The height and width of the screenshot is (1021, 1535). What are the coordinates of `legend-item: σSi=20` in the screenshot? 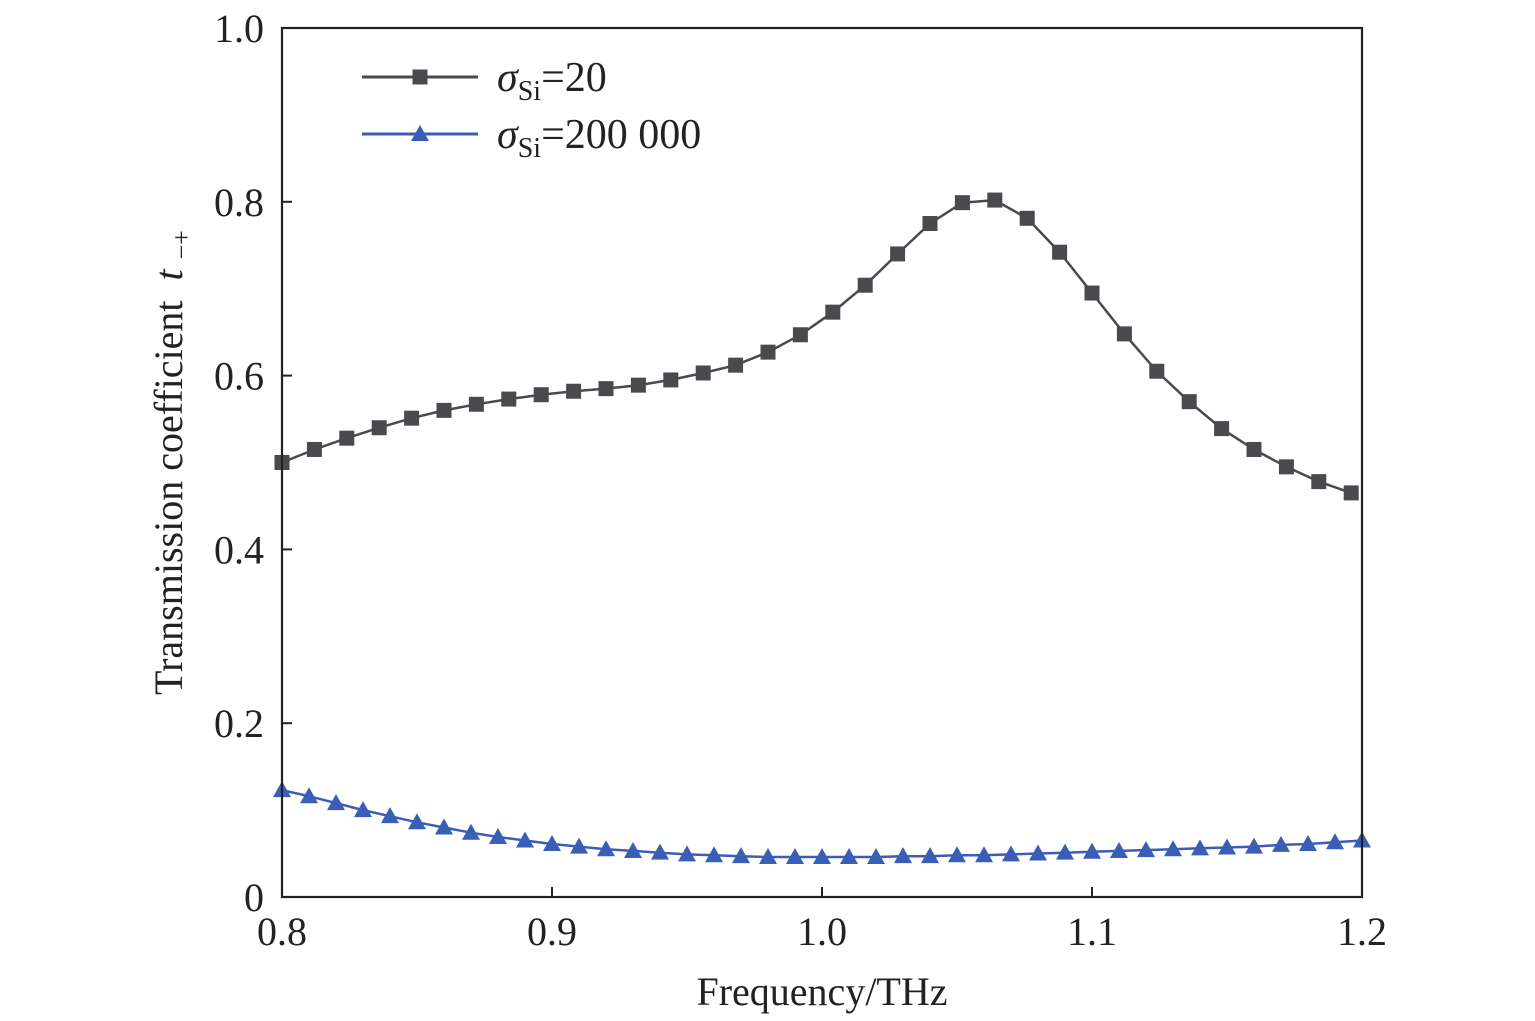 It's located at (484, 81).